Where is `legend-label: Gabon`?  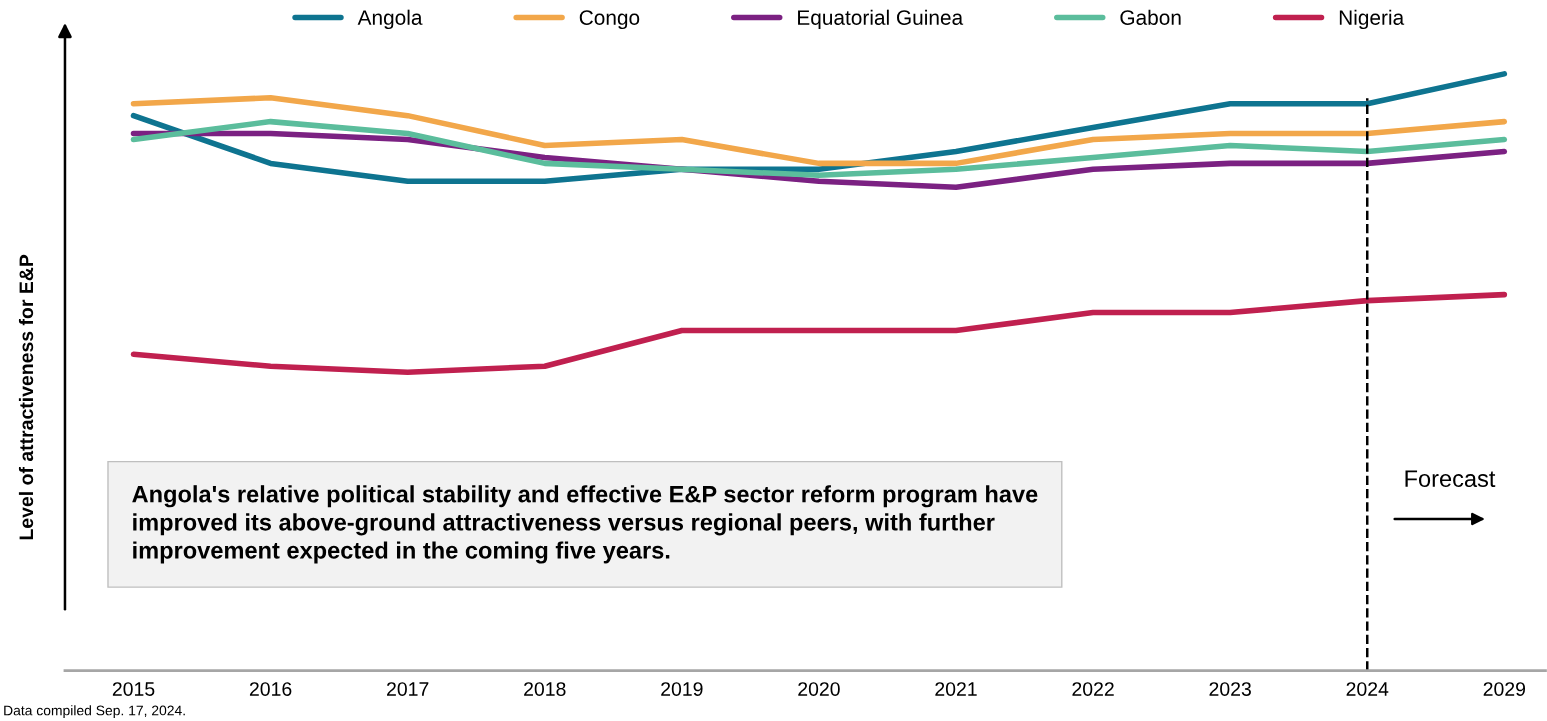
legend-label: Gabon is located at coordinates (1150, 17).